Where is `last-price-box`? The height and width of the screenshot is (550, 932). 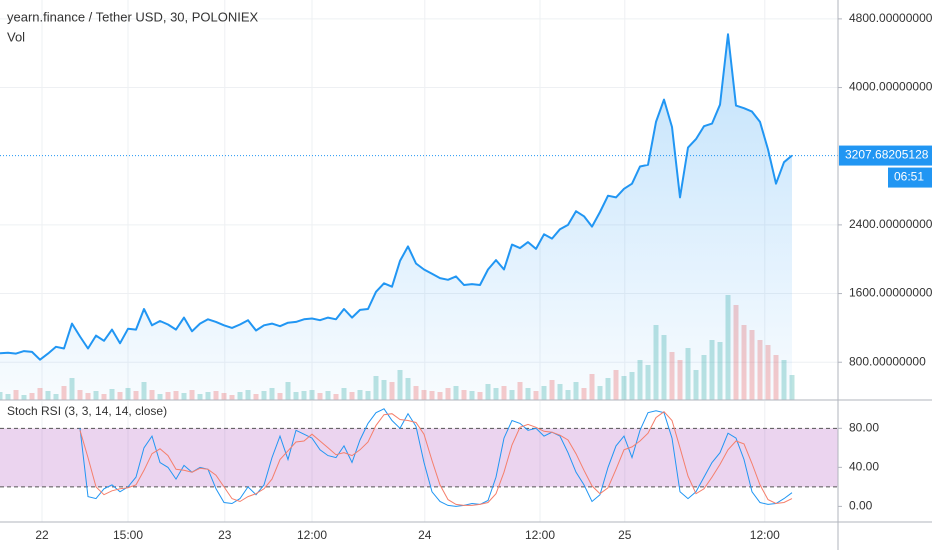 last-price-box is located at coordinates (885, 155).